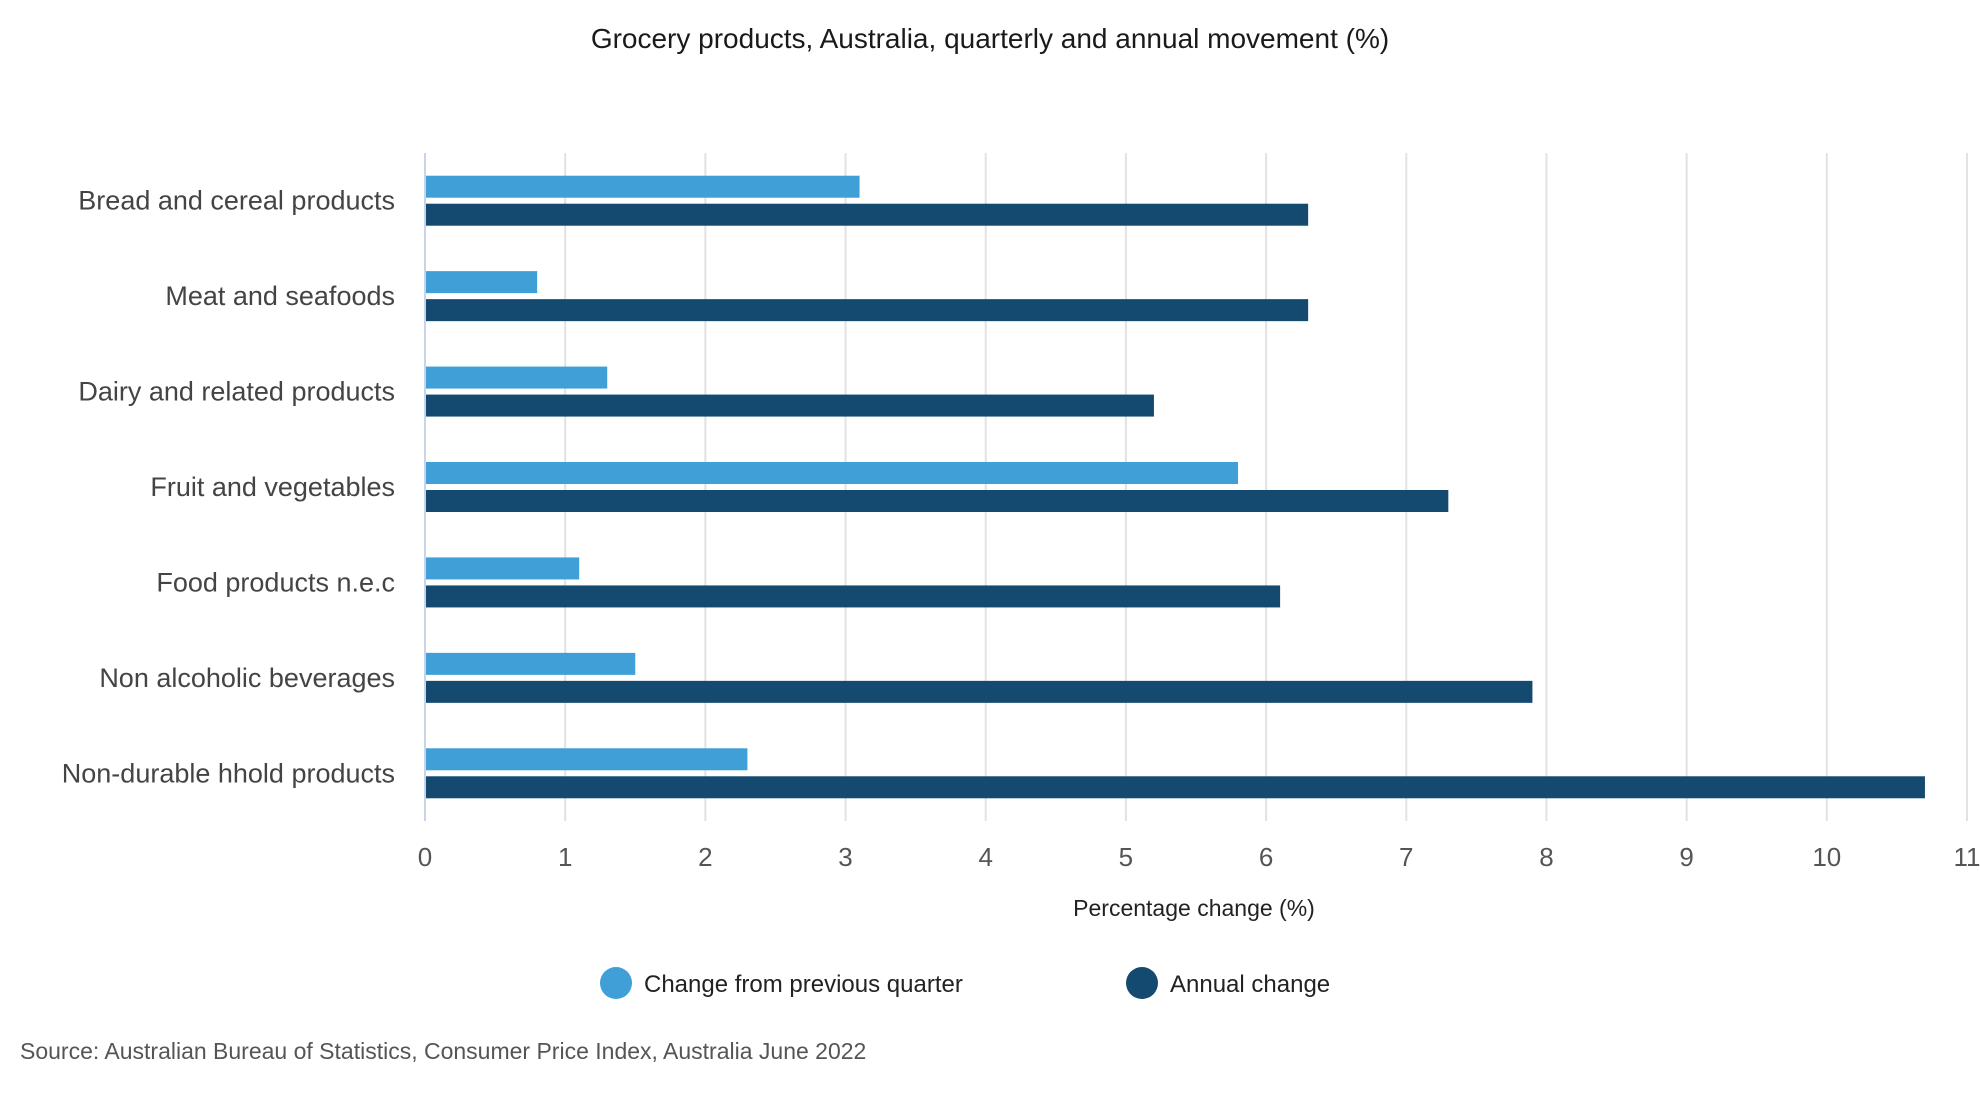  What do you see at coordinates (853, 596) in the screenshot?
I see `bar-annual-food-products-n-e-c` at bounding box center [853, 596].